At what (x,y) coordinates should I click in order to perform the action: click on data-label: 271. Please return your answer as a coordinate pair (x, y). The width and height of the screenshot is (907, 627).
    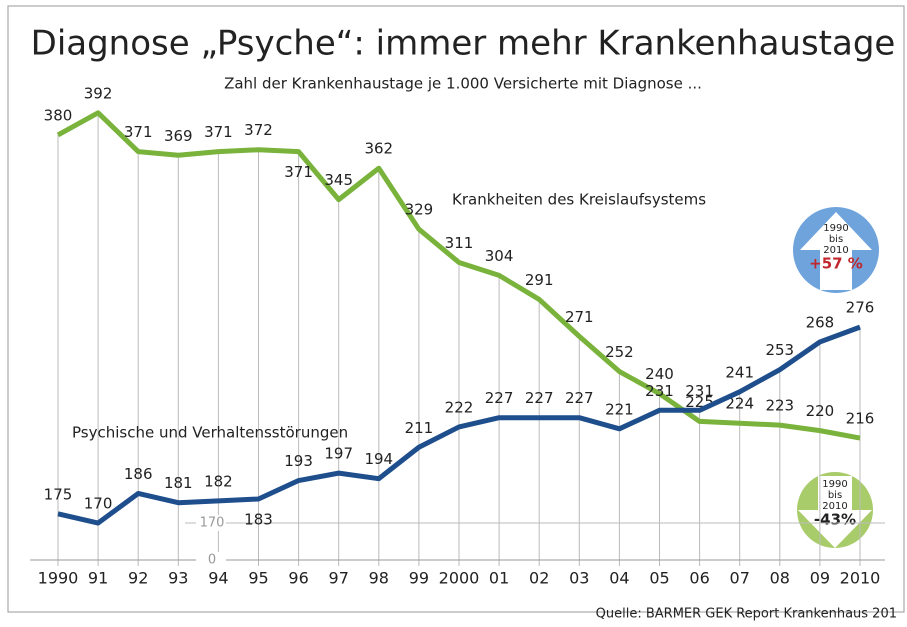
    Looking at the image, I should click on (579, 317).